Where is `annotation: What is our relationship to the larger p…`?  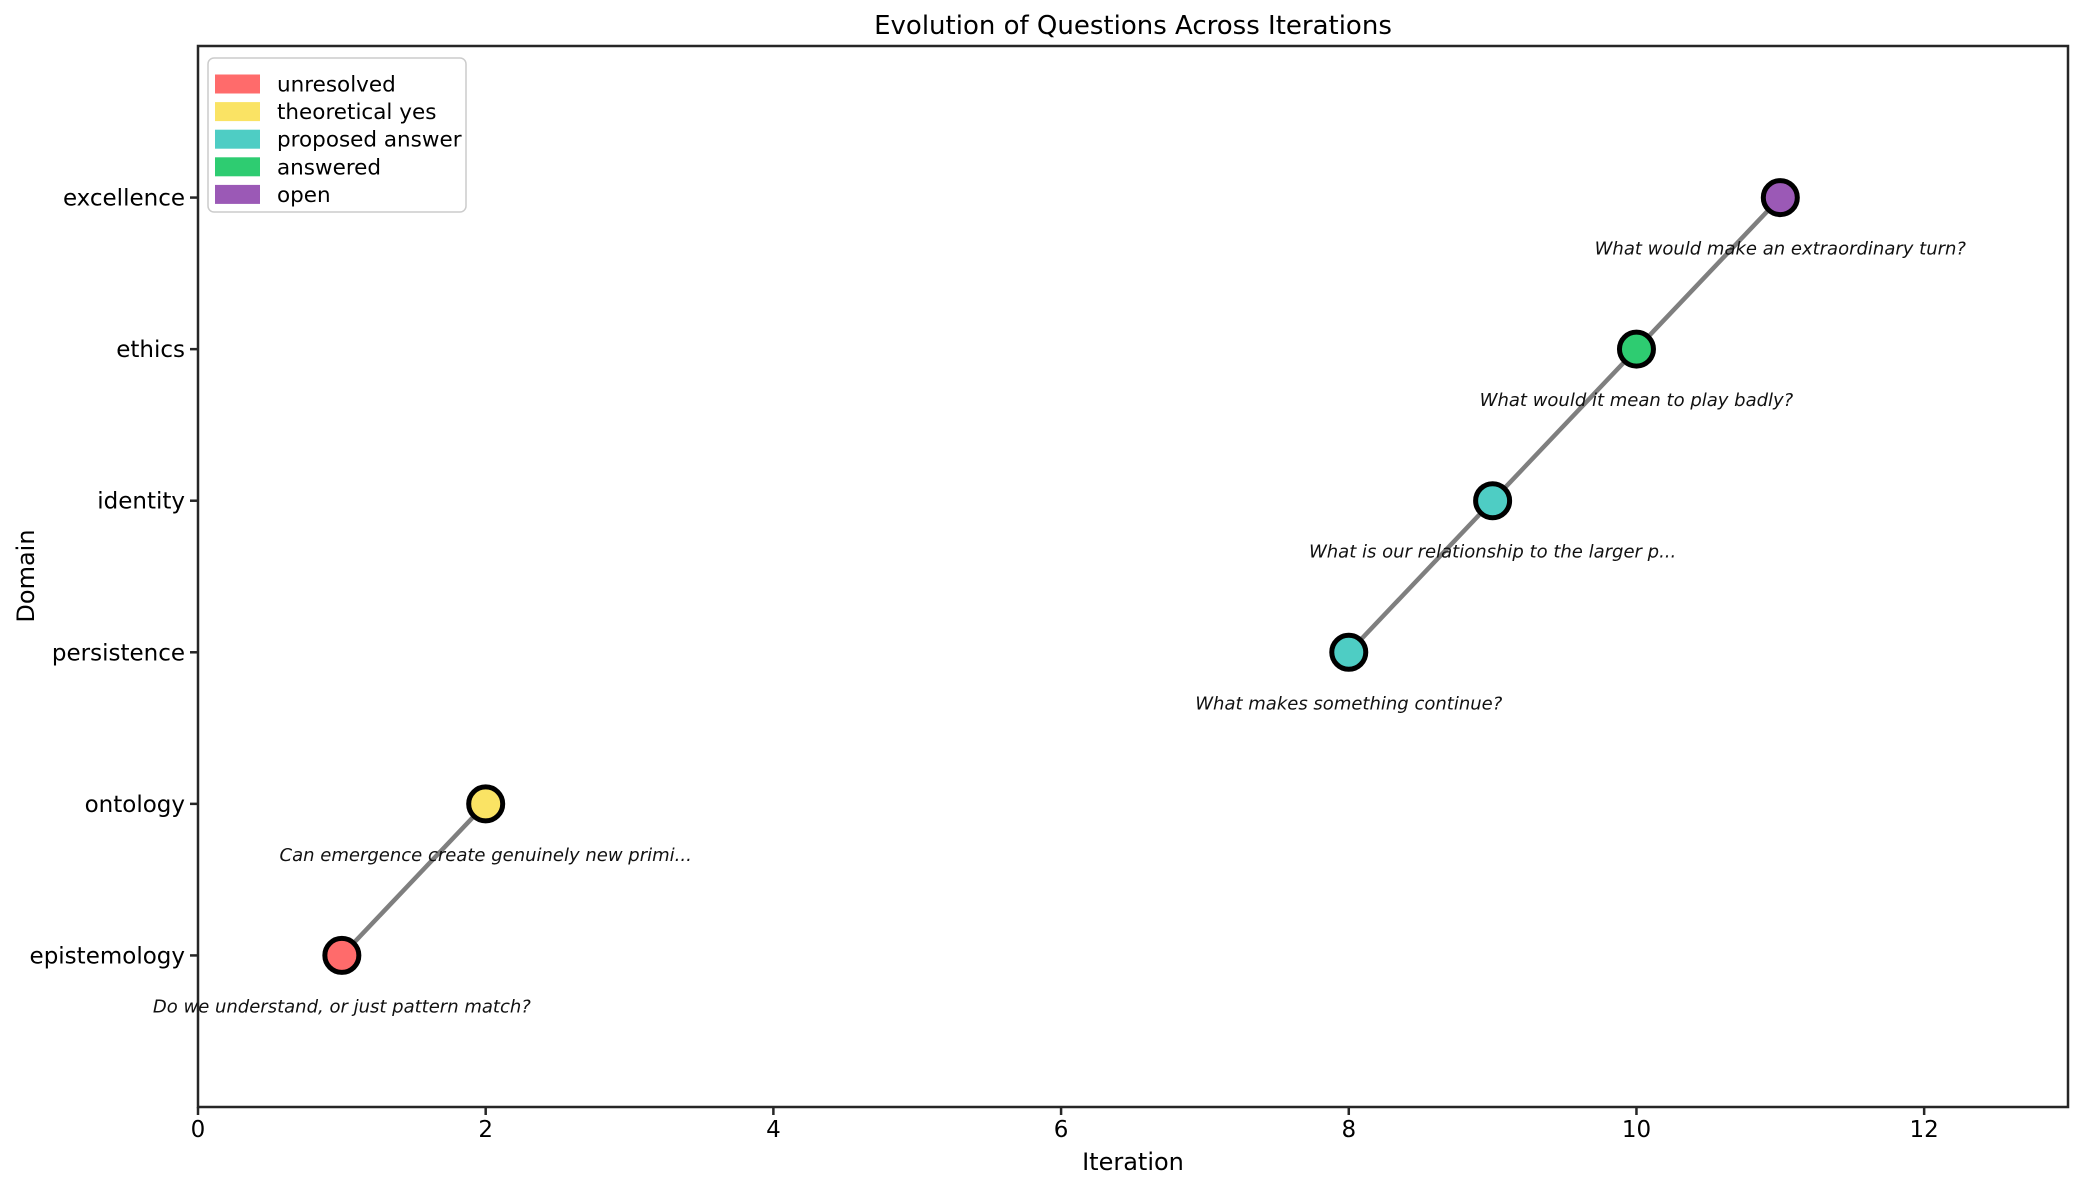 annotation: What is our relationship to the larger p… is located at coordinates (1492, 552).